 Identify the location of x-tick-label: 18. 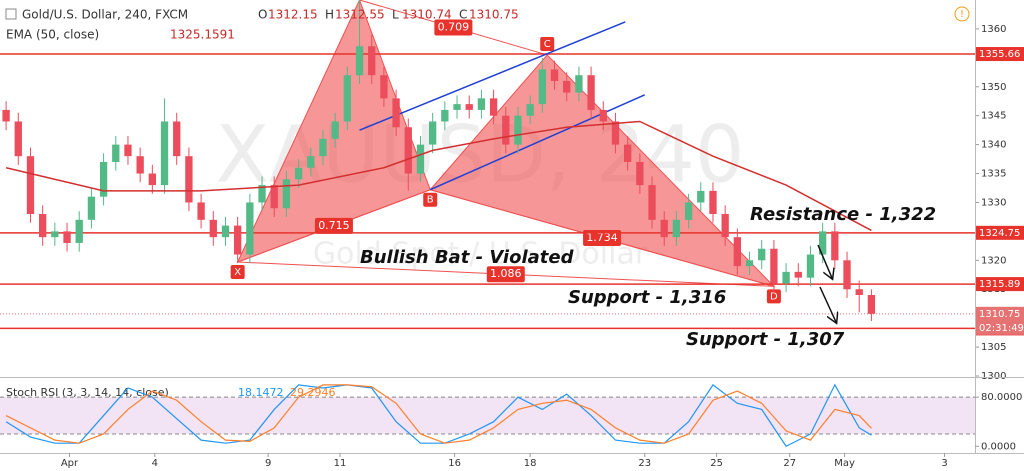
(530, 463).